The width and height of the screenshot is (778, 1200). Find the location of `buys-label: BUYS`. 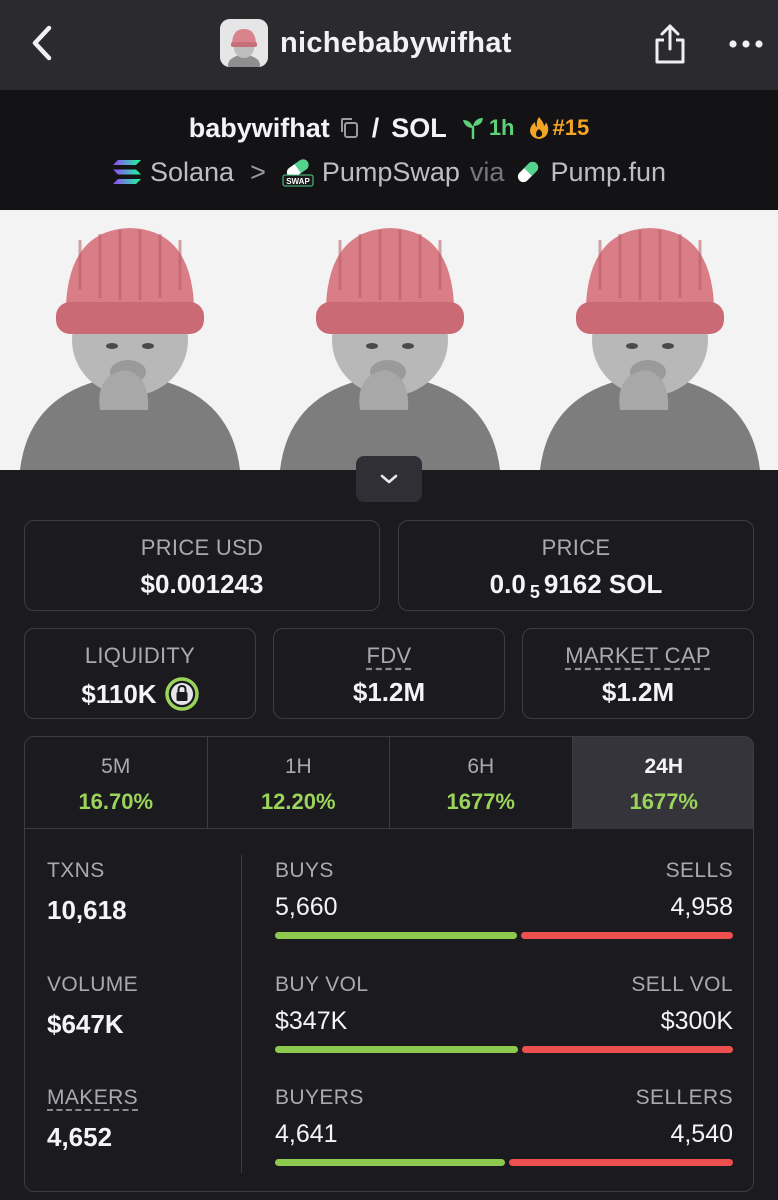

buys-label: BUYS is located at coordinates (304, 870).